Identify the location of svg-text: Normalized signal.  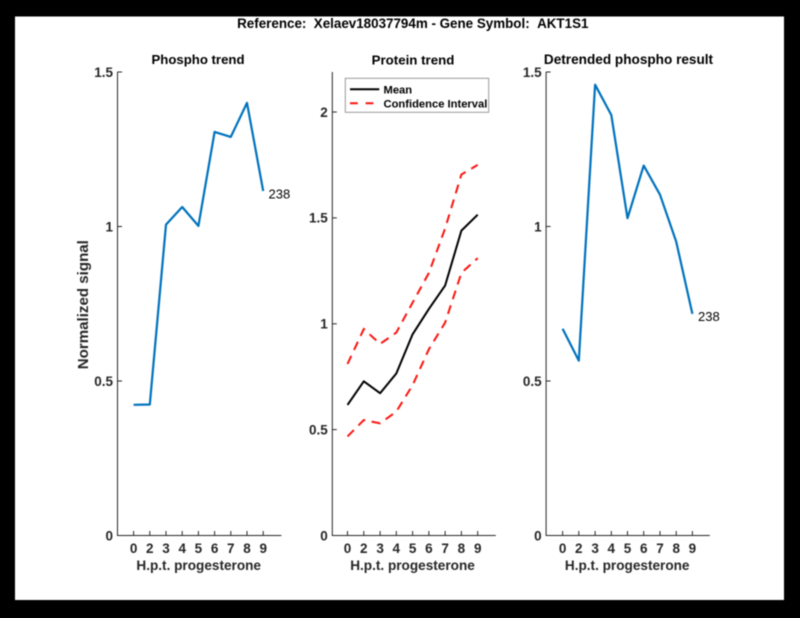
(83, 304).